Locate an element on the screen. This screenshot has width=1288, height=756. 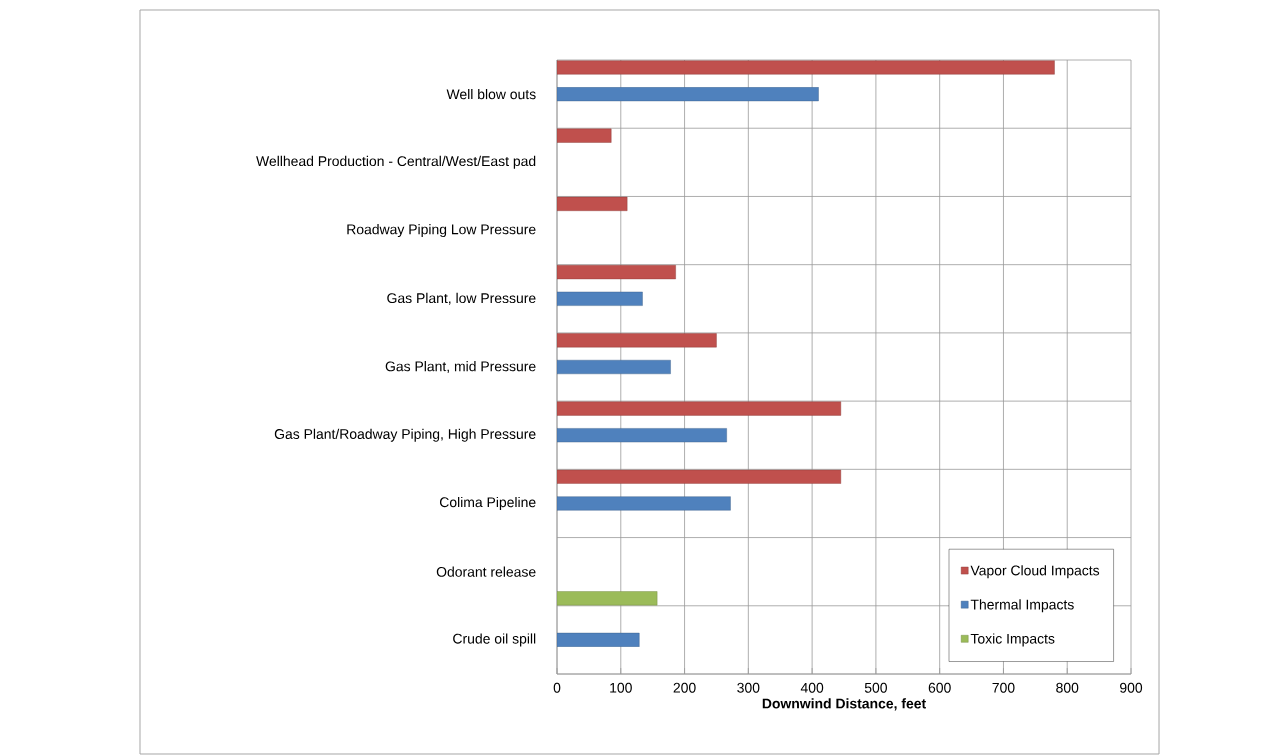
y-tick-label: Gas Plant, low Pressure is located at coordinates (461, 298).